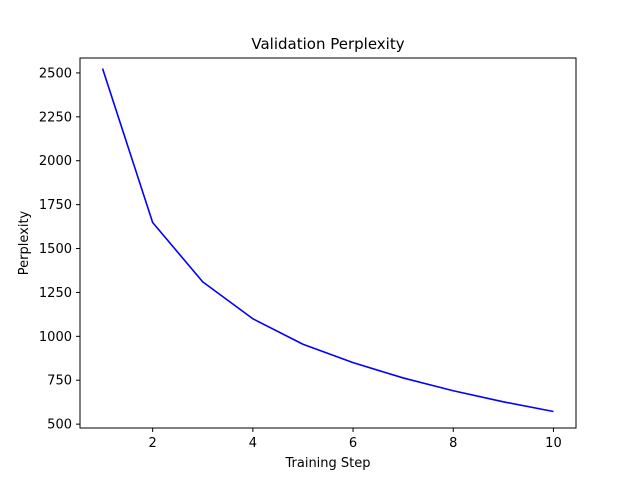  What do you see at coordinates (59, 425) in the screenshot?
I see `y-tick-label: 500` at bounding box center [59, 425].